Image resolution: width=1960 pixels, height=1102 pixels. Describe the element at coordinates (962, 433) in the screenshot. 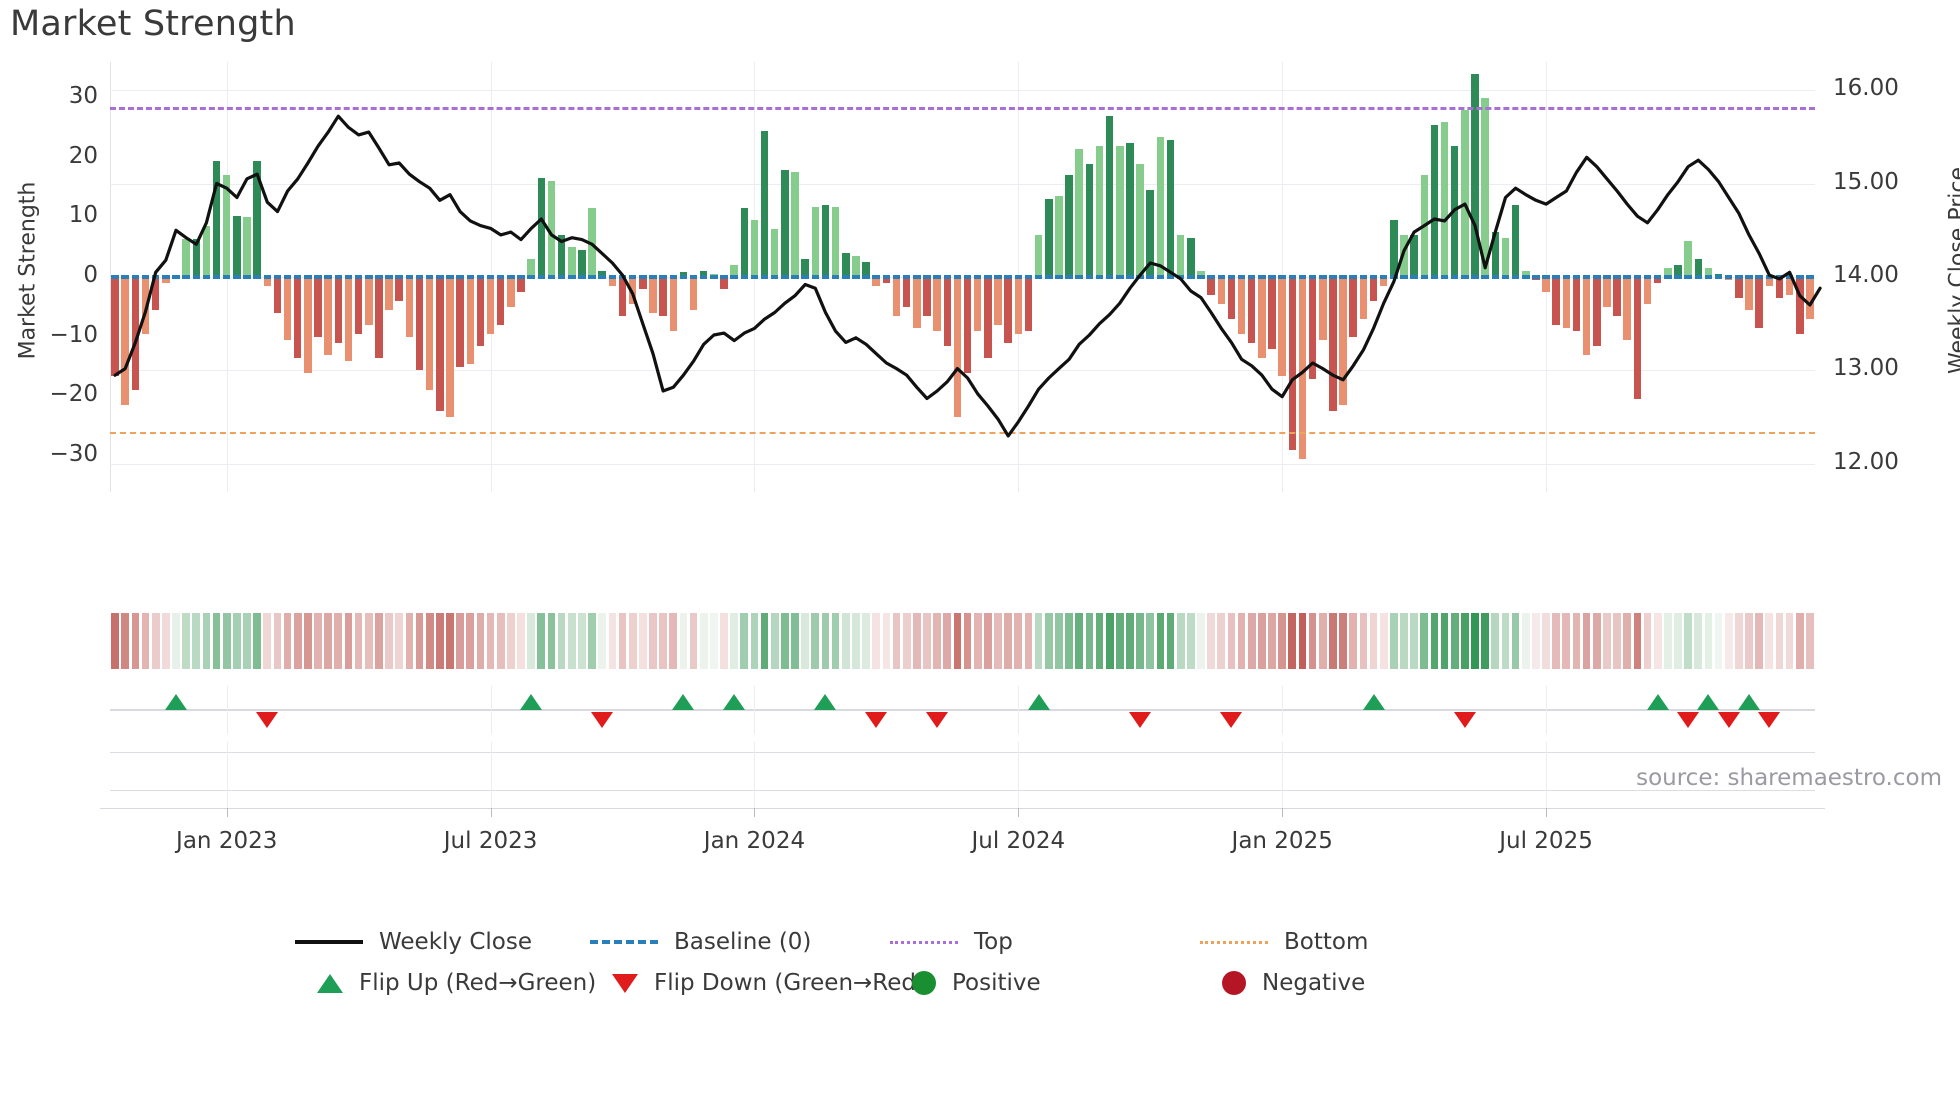

I see `bottom-reference-line` at that location.